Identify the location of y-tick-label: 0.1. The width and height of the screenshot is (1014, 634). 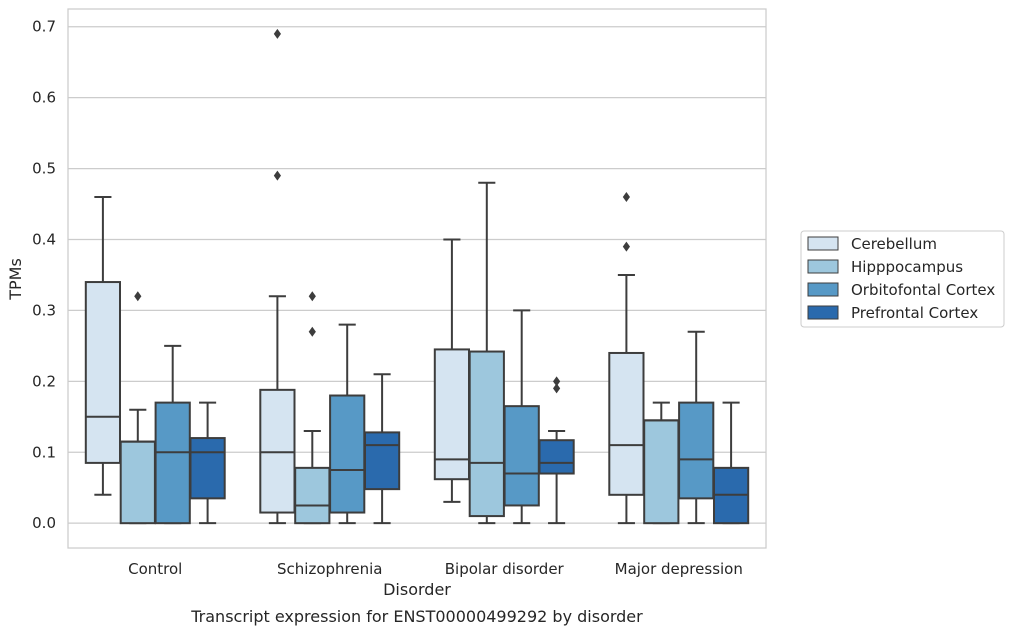
(44, 452).